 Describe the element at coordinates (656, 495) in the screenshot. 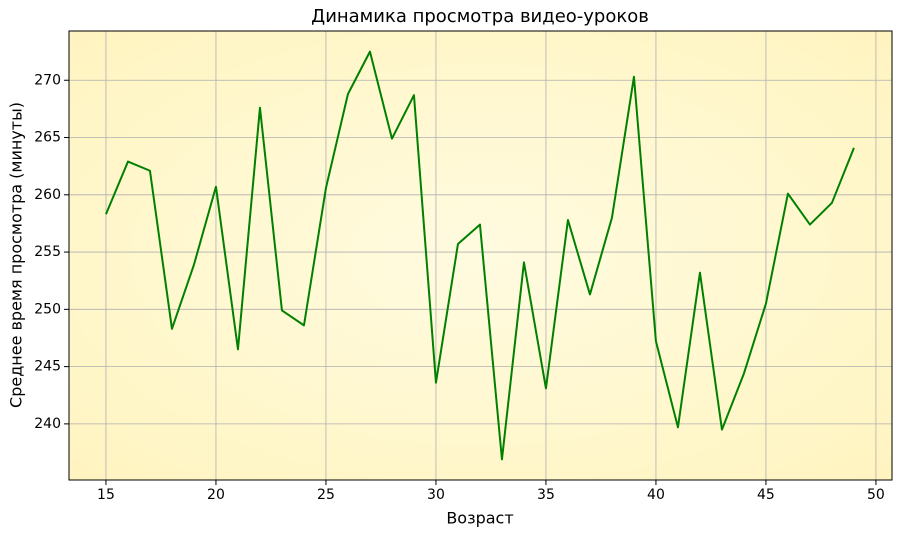

I see `x-tick-label: 40` at that location.